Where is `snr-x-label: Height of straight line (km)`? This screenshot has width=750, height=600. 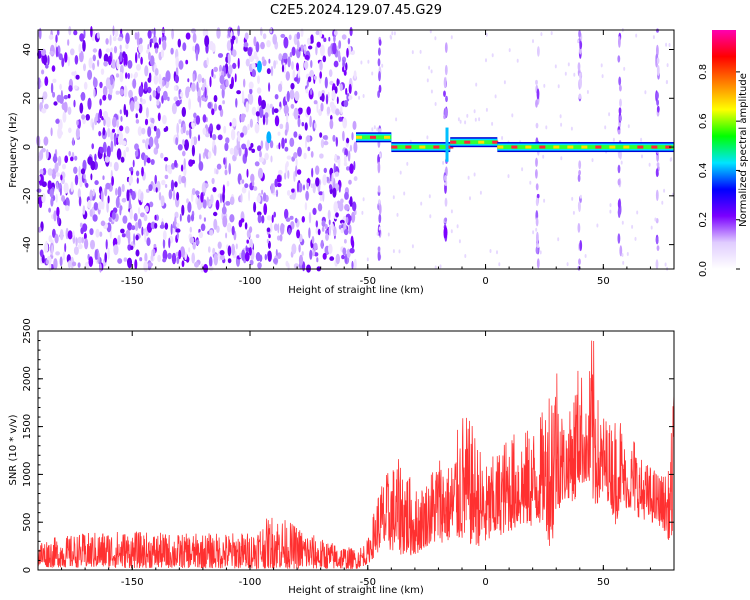
snr-x-label: Height of straight line (km) is located at coordinates (356, 590).